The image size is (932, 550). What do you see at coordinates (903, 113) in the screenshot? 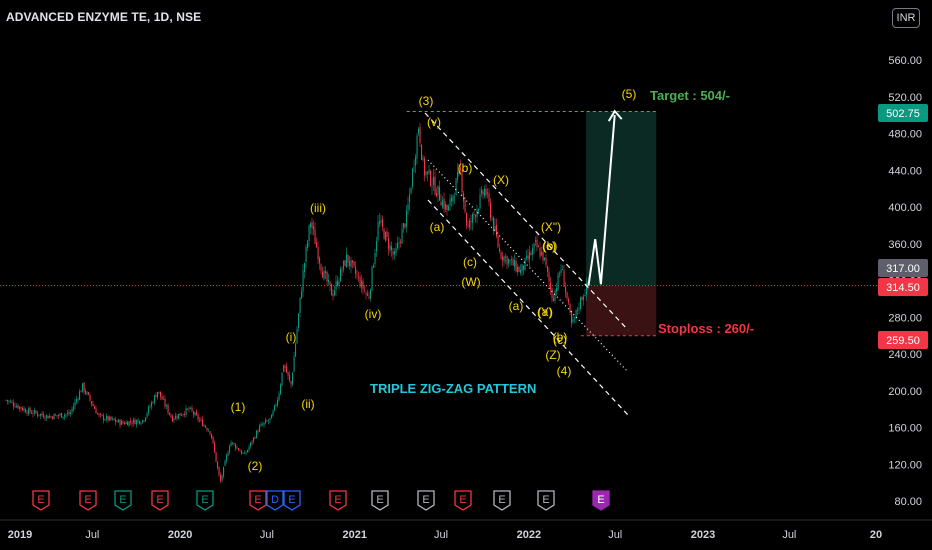
I see `price-label-box` at bounding box center [903, 113].